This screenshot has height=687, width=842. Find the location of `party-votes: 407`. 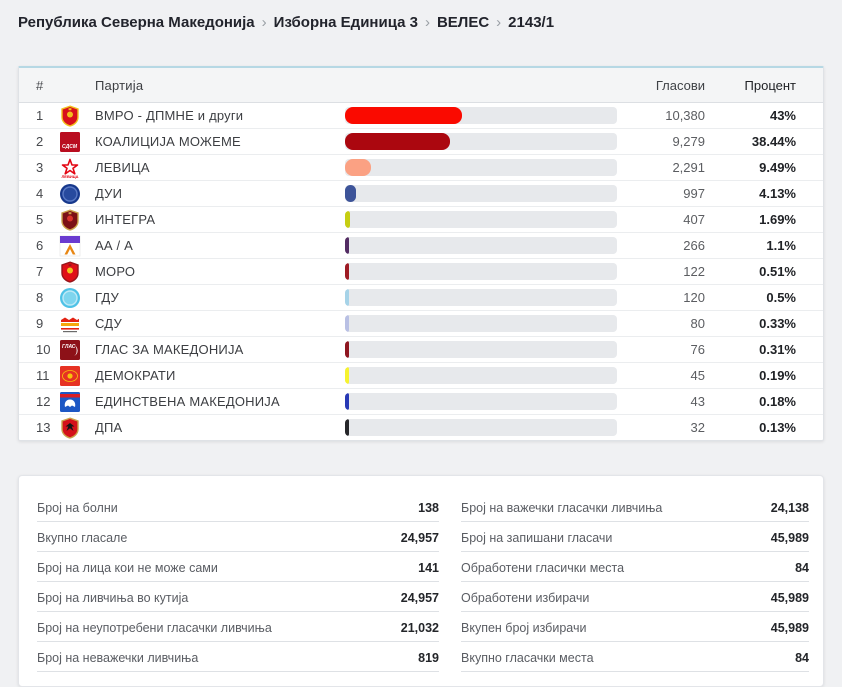

party-votes: 407 is located at coordinates (694, 219).